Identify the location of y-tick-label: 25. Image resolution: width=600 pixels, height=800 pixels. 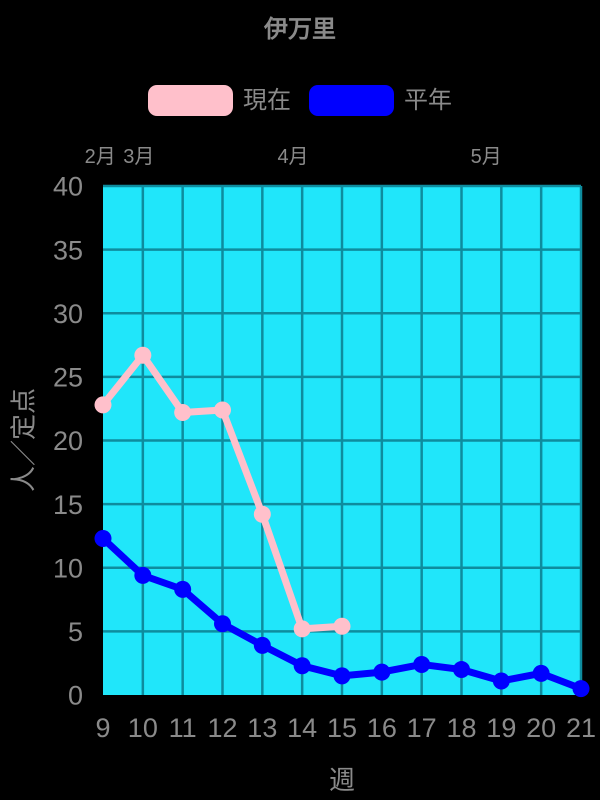
(68, 378).